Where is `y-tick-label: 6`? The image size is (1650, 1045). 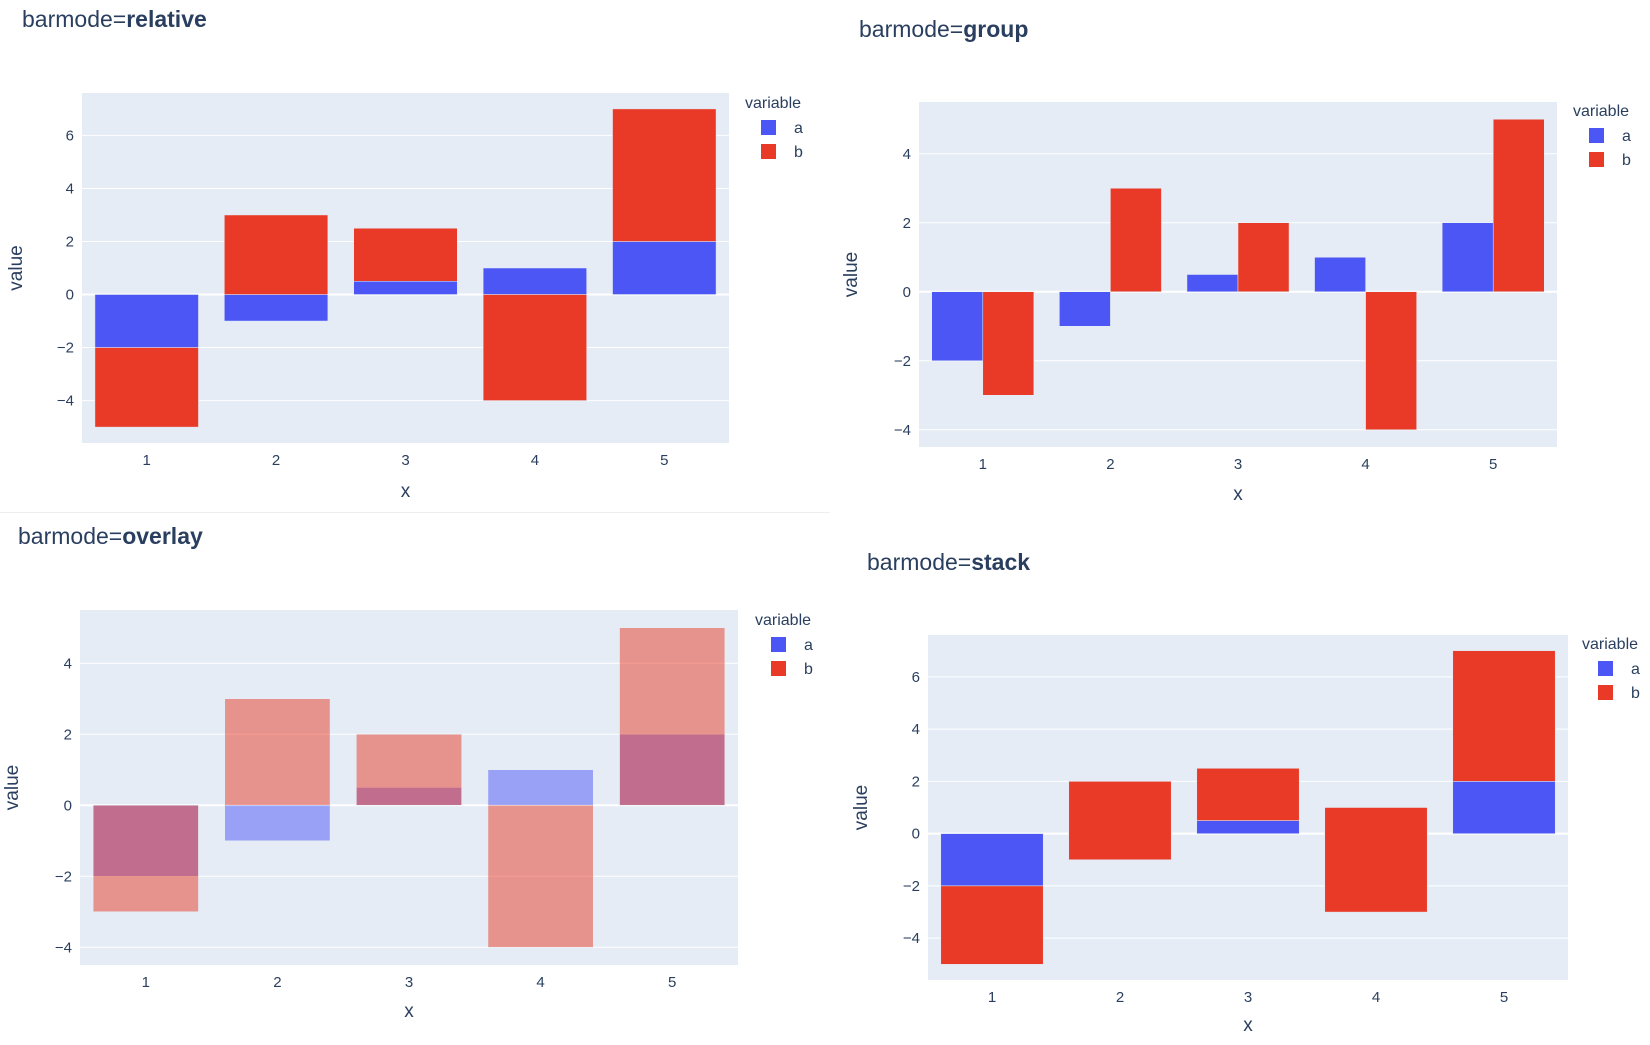 y-tick-label: 6 is located at coordinates (70, 135).